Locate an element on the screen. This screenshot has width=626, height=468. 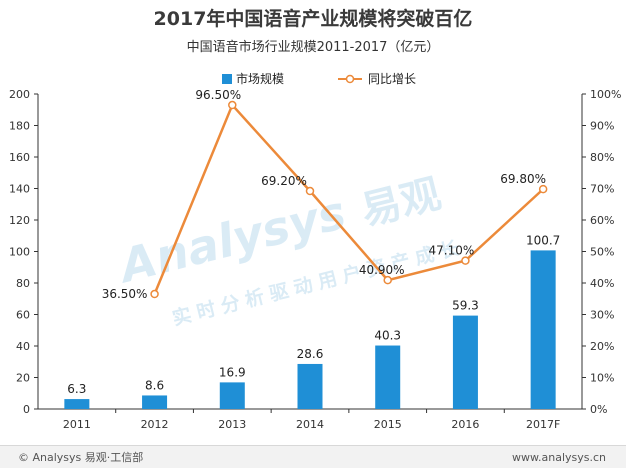
bar-2015 is located at coordinates (388, 377).